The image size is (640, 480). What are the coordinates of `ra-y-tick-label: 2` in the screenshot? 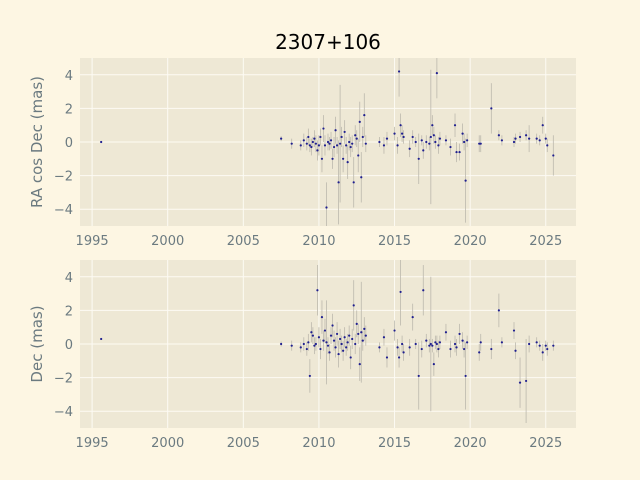 It's located at (69, 109).